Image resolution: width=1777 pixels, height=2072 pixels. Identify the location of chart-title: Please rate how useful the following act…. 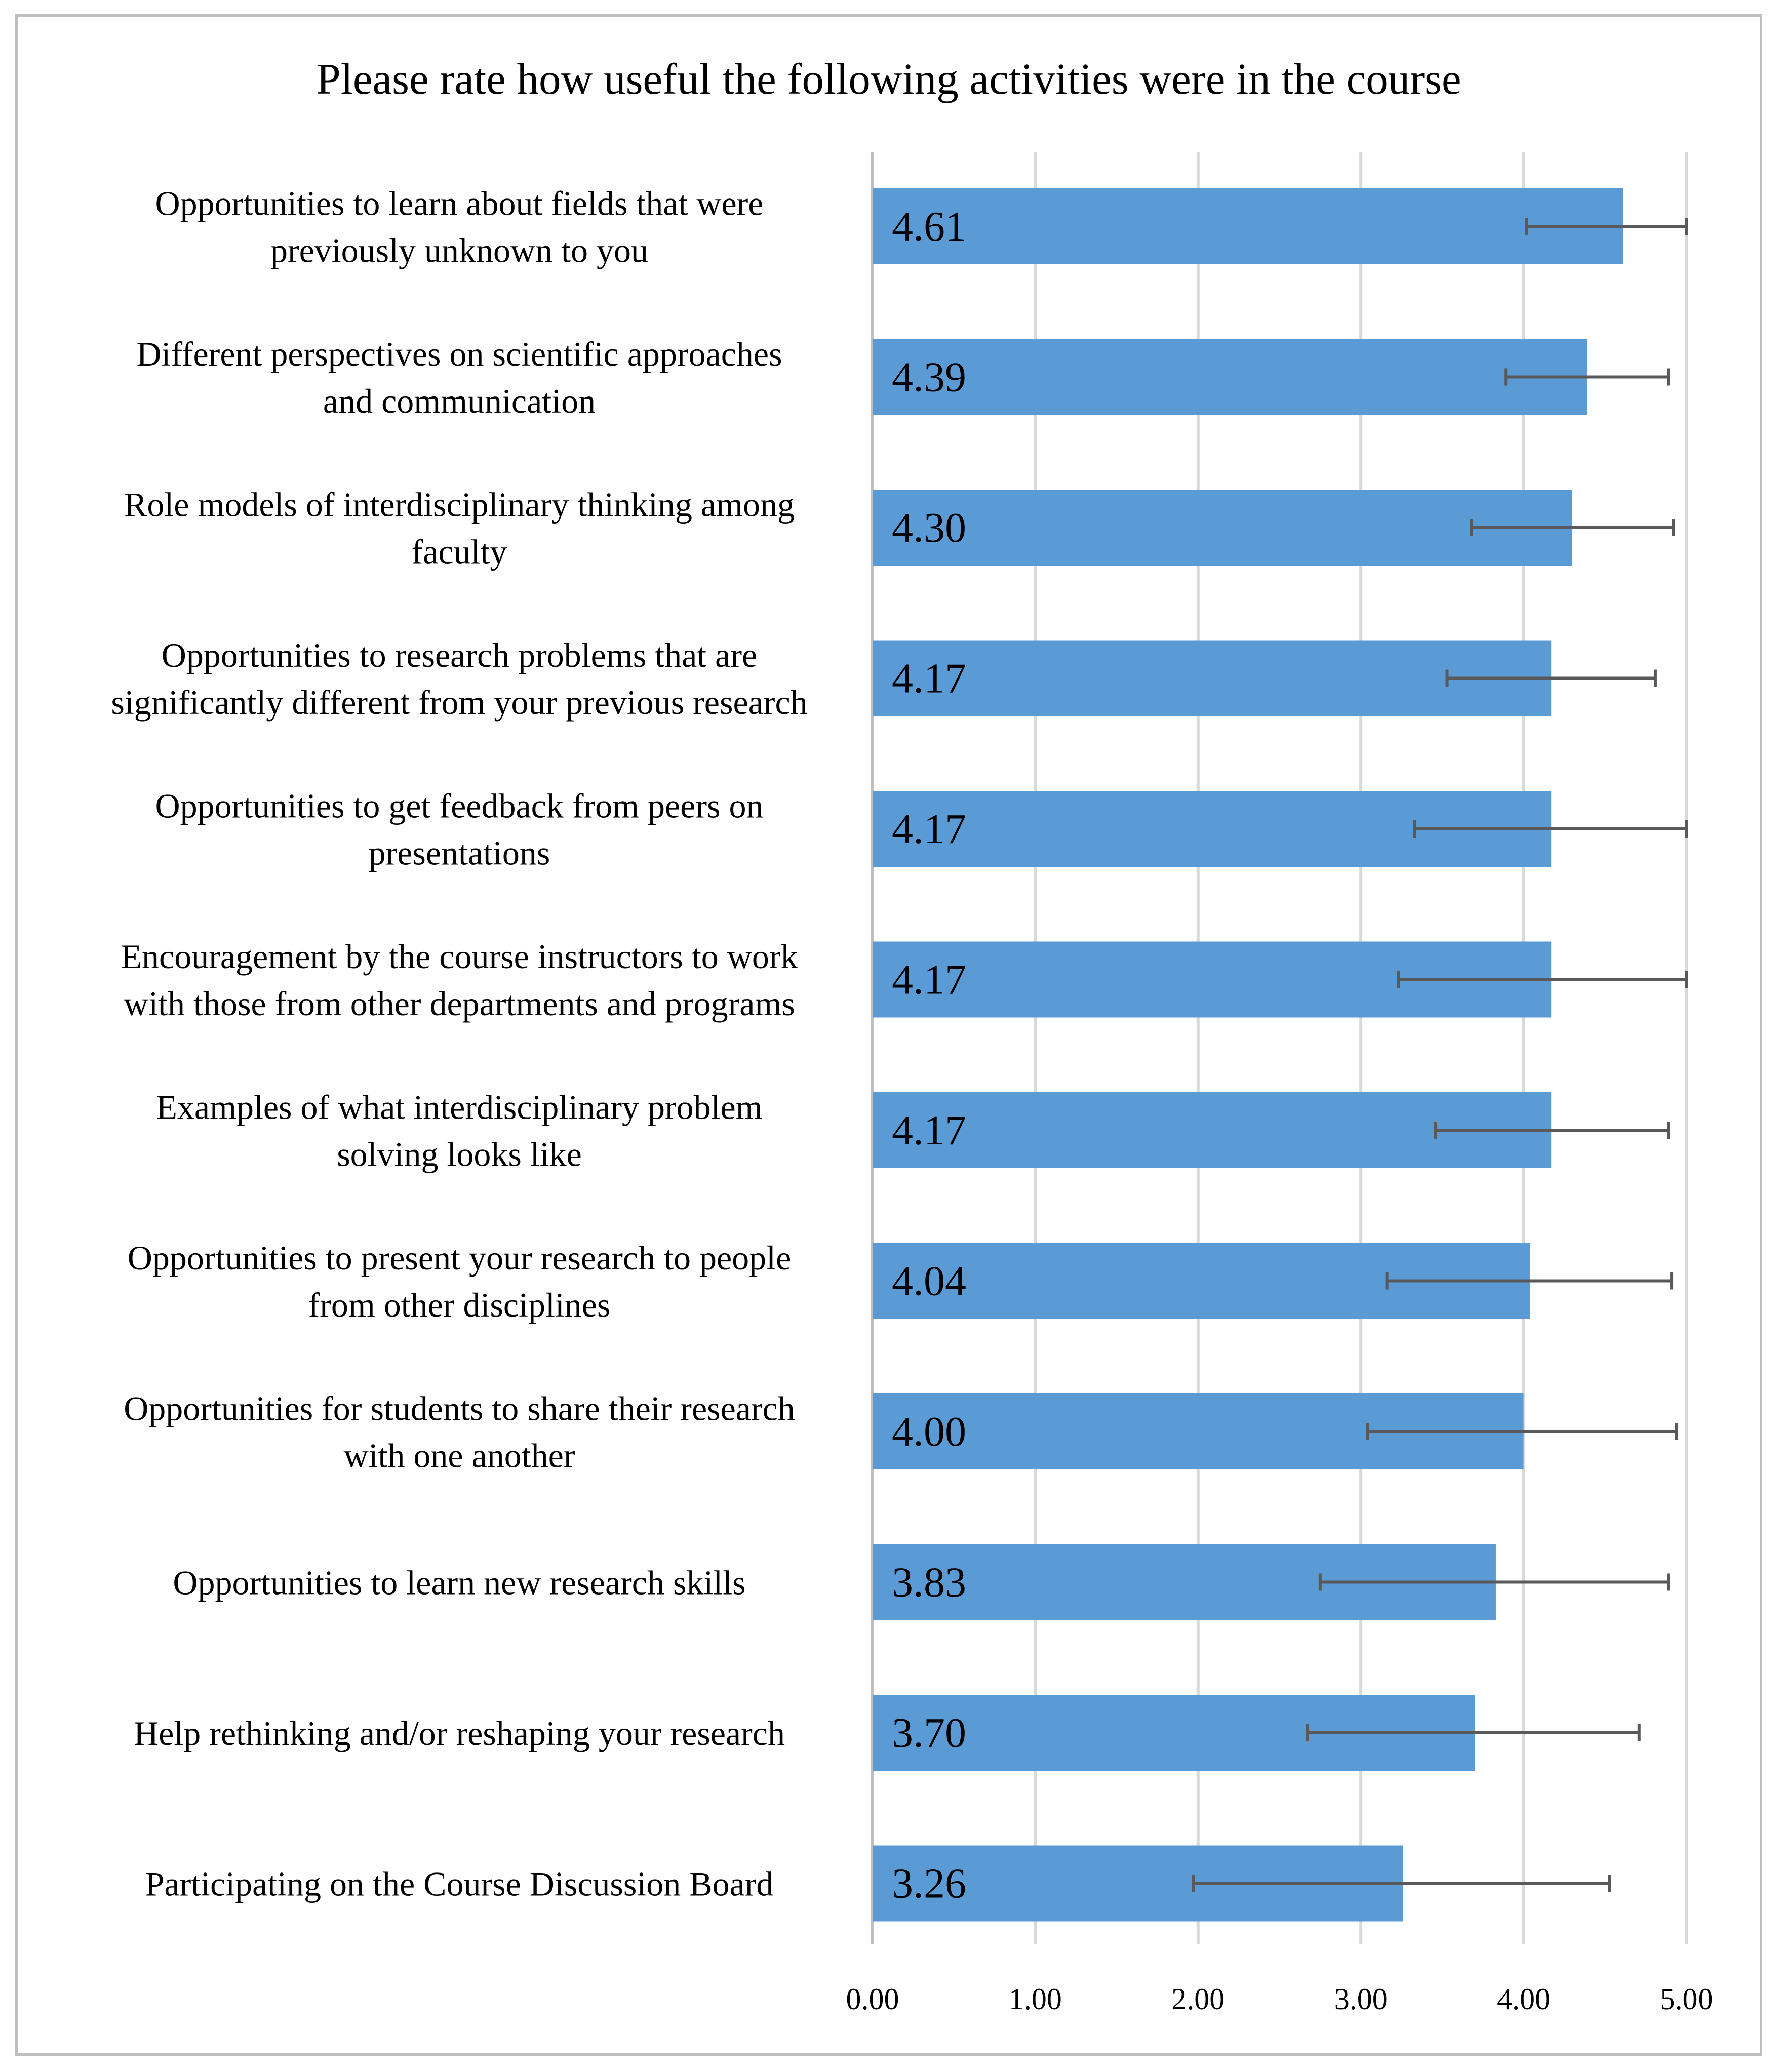
(888, 78).